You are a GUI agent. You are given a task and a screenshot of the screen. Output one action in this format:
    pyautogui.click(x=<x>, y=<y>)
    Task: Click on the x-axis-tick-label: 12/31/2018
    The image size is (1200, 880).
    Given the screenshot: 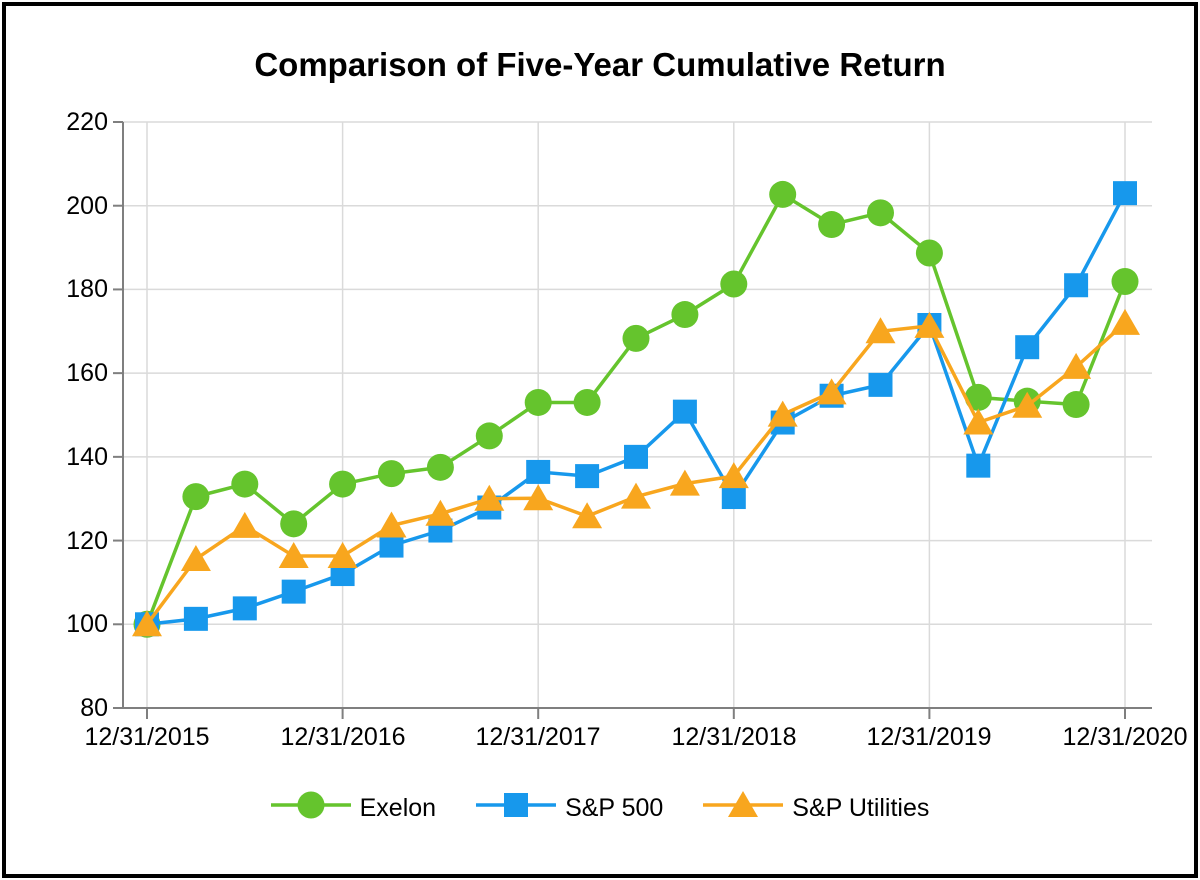 What is the action you would take?
    pyautogui.click(x=734, y=737)
    